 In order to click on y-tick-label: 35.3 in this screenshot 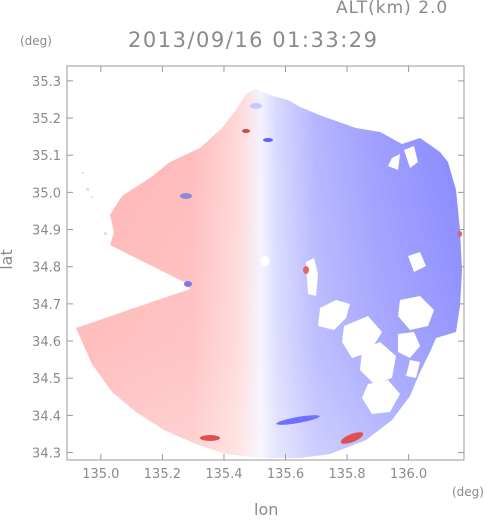, I will do `click(46, 82)`.